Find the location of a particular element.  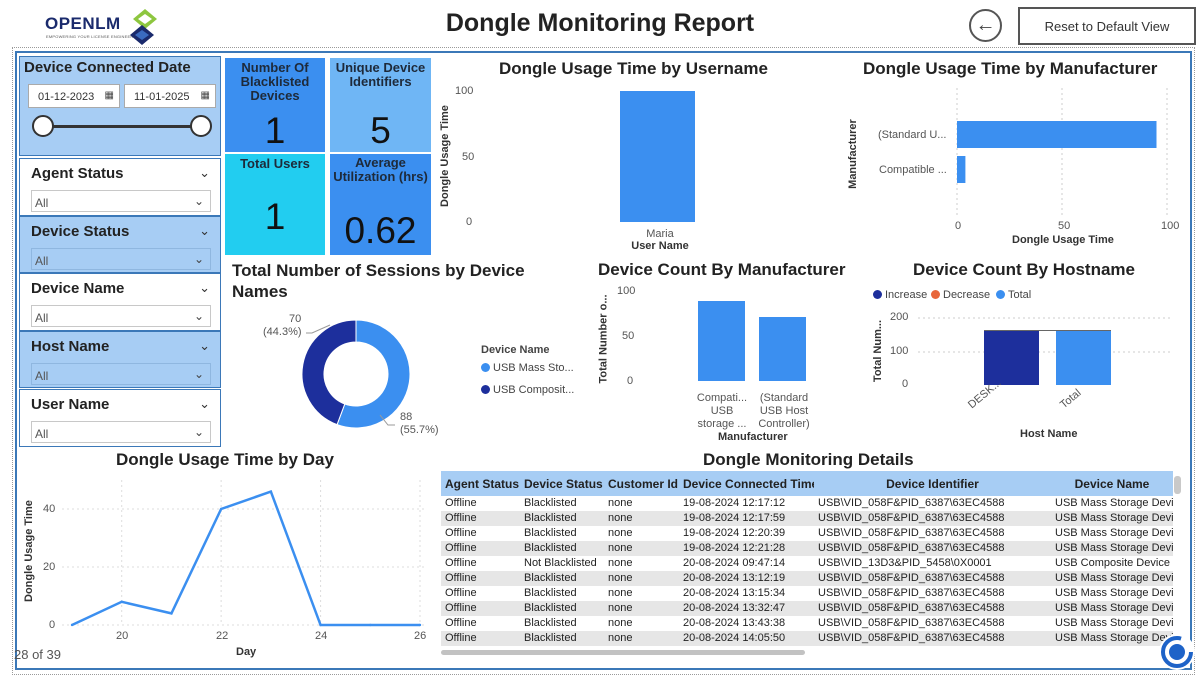

date-slider-start-handle is located at coordinates (43, 126).